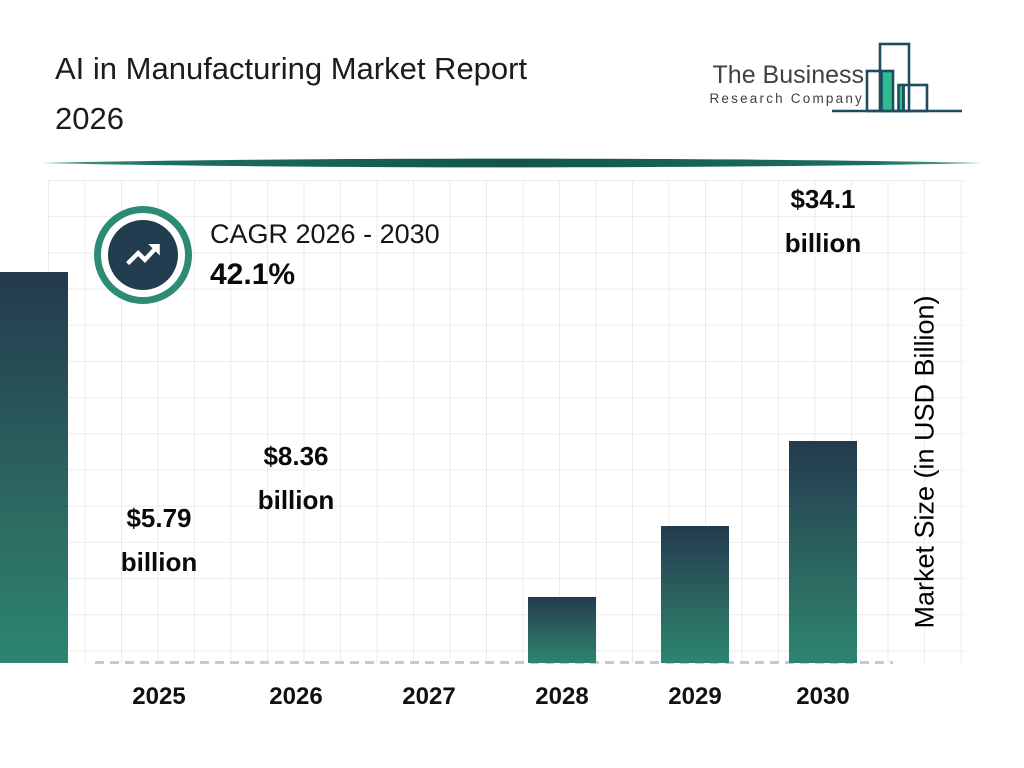  I want to click on y-axis-title: Market Size (in USD Billion), so click(924, 462).